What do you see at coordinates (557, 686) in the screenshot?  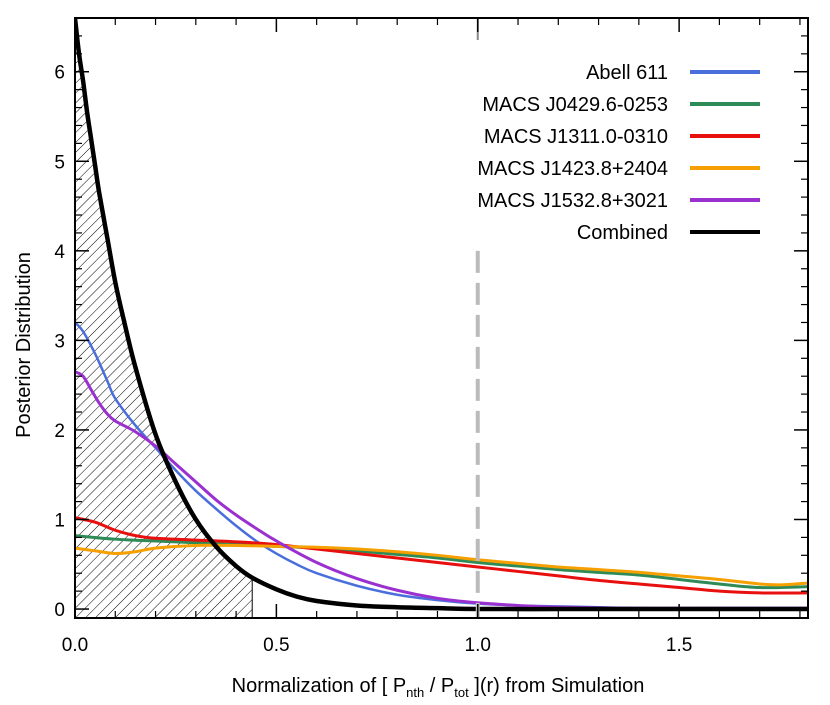 I see `x-axis-title-suffix: ](r) from Simulation` at bounding box center [557, 686].